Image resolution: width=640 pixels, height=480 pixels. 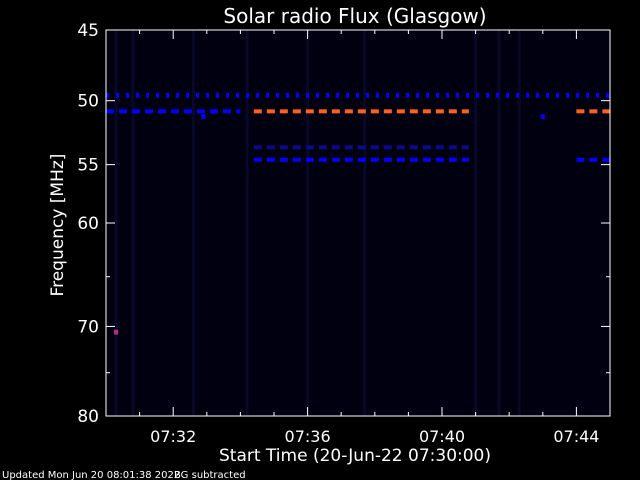 I want to click on chart-title: Solar radio Flux (Glasgow), so click(x=354, y=16).